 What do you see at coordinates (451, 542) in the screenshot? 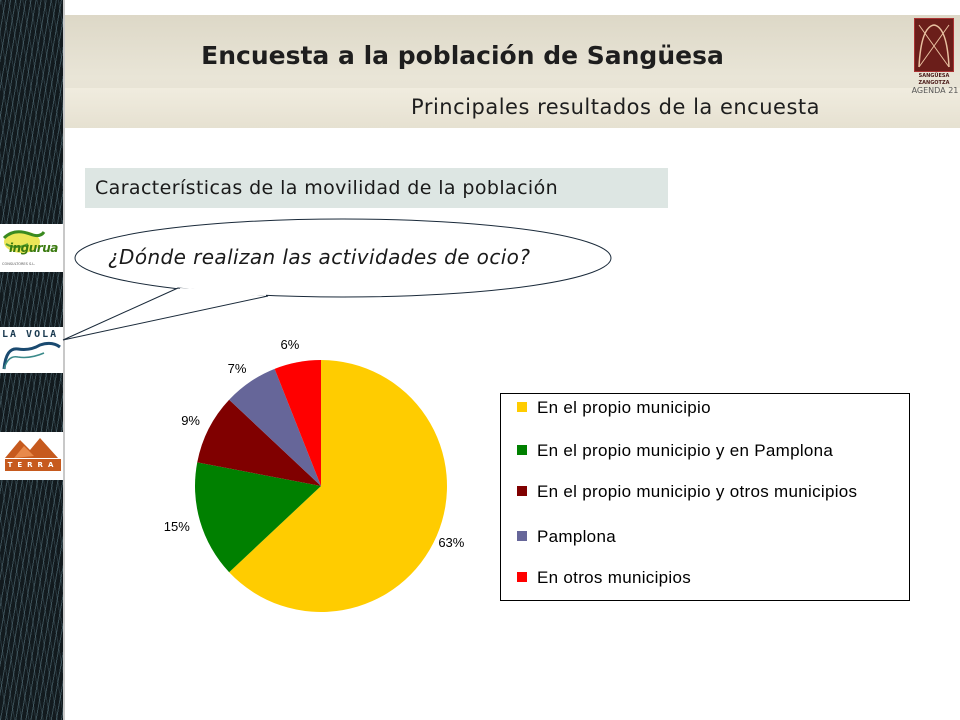
I see `pie-slice-label: 63%` at bounding box center [451, 542].